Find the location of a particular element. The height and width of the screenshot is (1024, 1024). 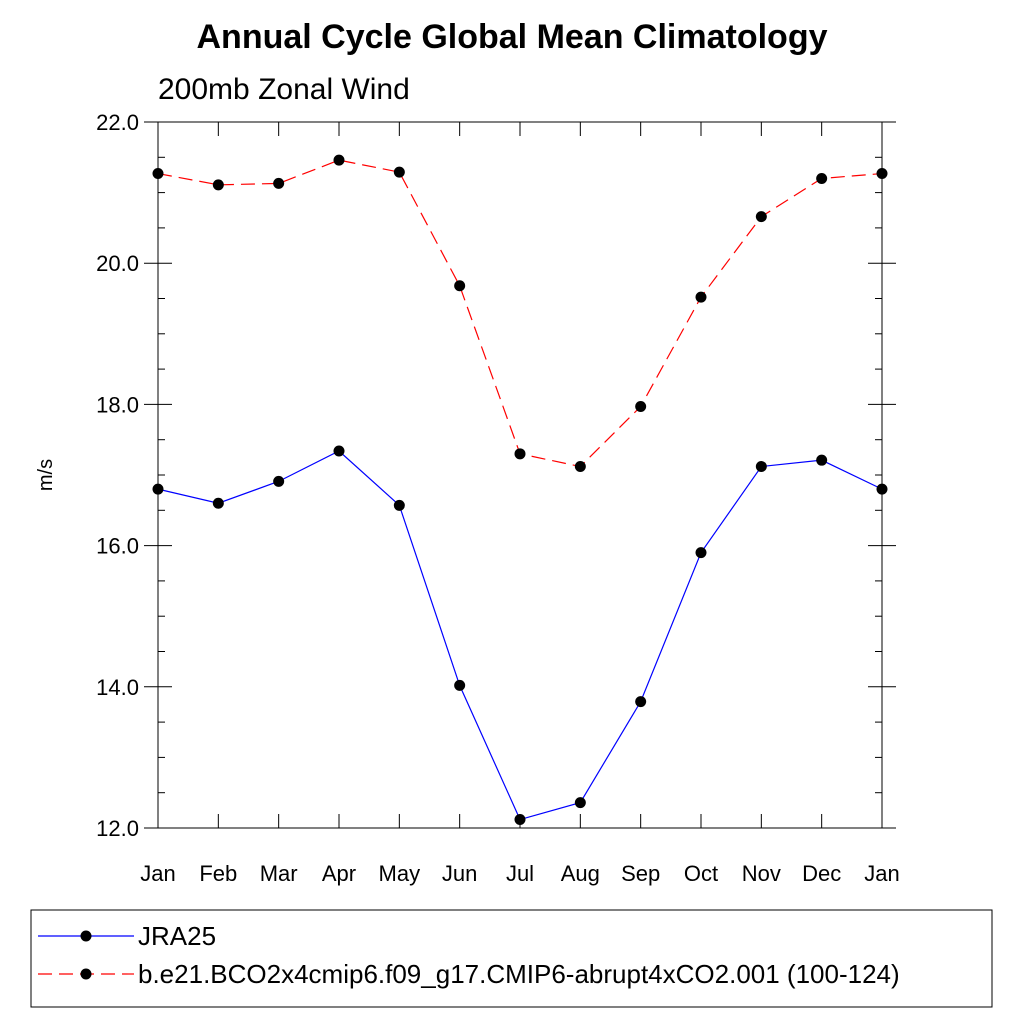

y-tick-label: 12.0 is located at coordinates (117, 828).